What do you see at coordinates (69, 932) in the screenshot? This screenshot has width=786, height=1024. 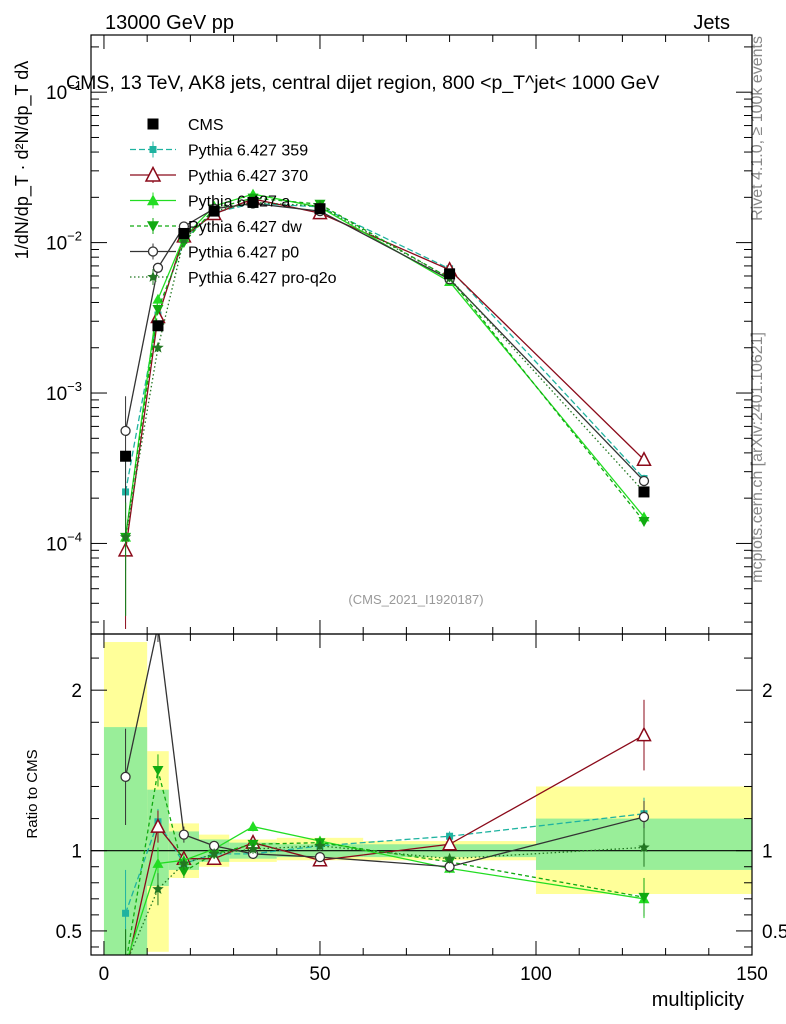 I see `ratio-tick-label-left: 0.5` at bounding box center [69, 932].